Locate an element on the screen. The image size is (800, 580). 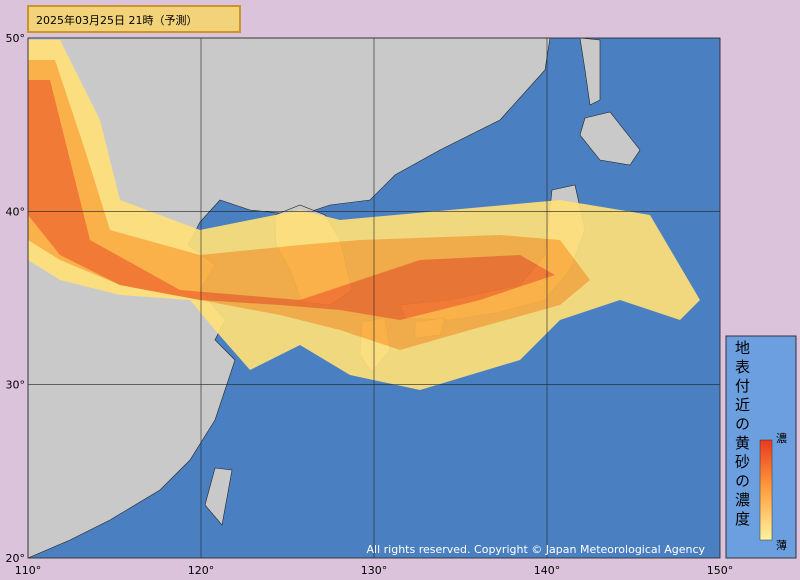
lon-label: 130° is located at coordinates (374, 570).